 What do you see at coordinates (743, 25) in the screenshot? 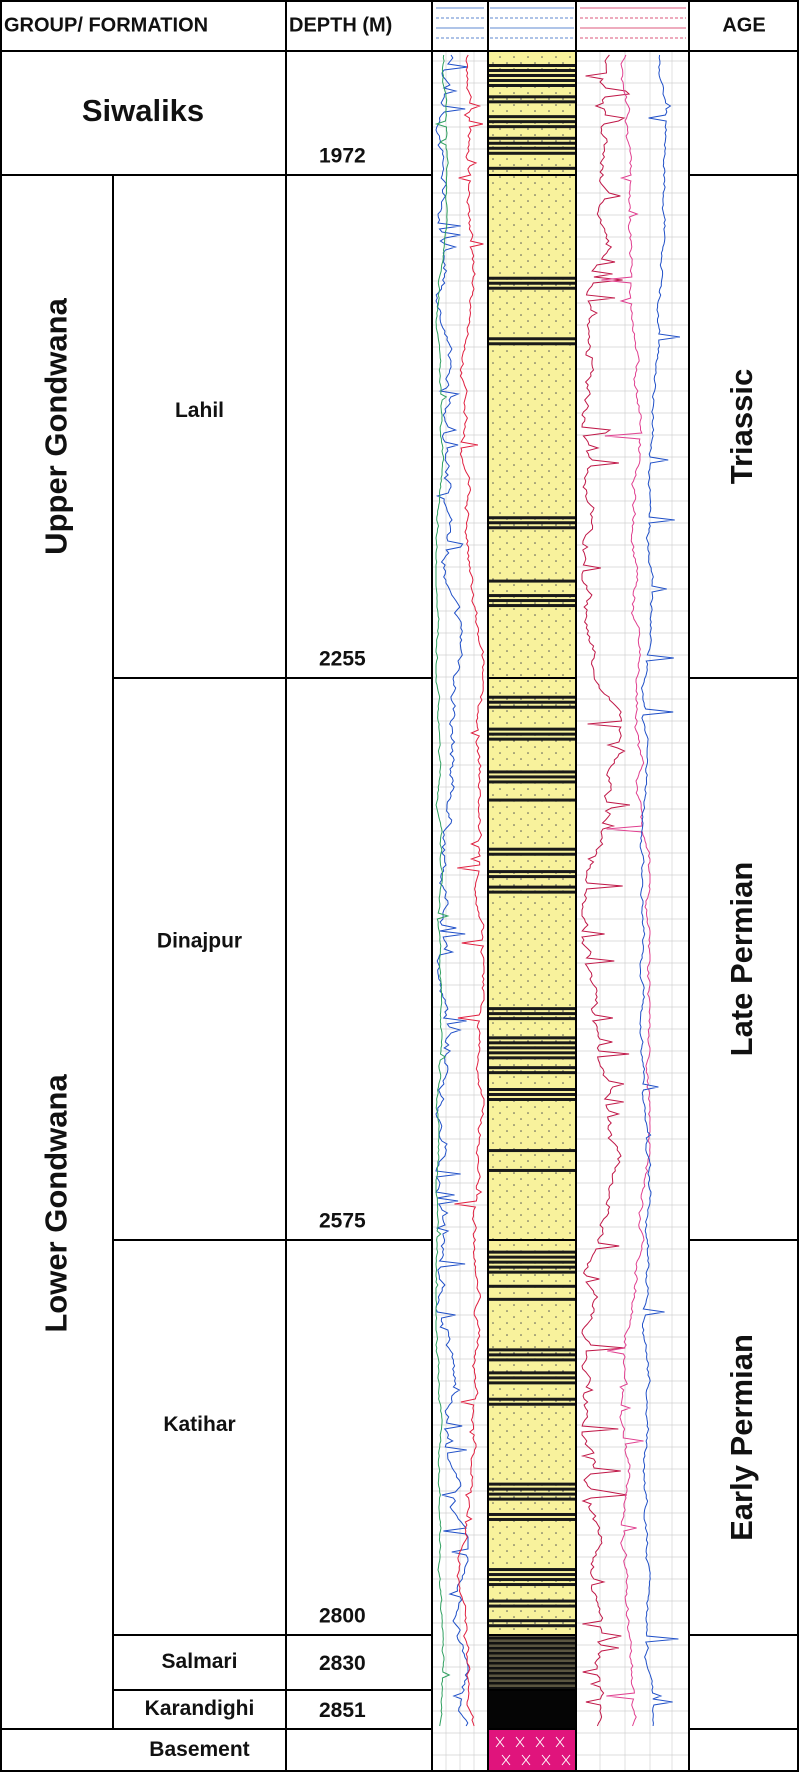
I see `header-age: AGE` at bounding box center [743, 25].